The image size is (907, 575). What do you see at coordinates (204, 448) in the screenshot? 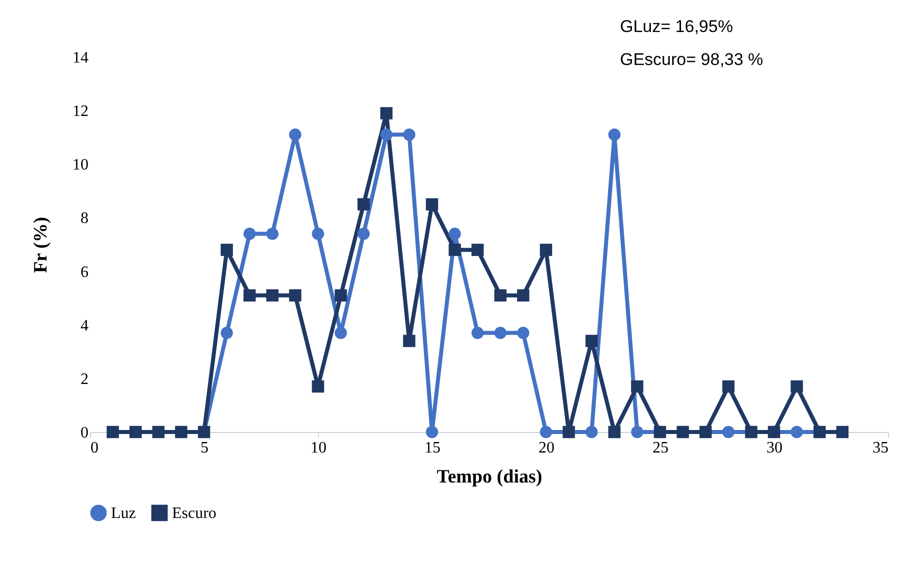
I see `x-tick-label: 5` at bounding box center [204, 448].